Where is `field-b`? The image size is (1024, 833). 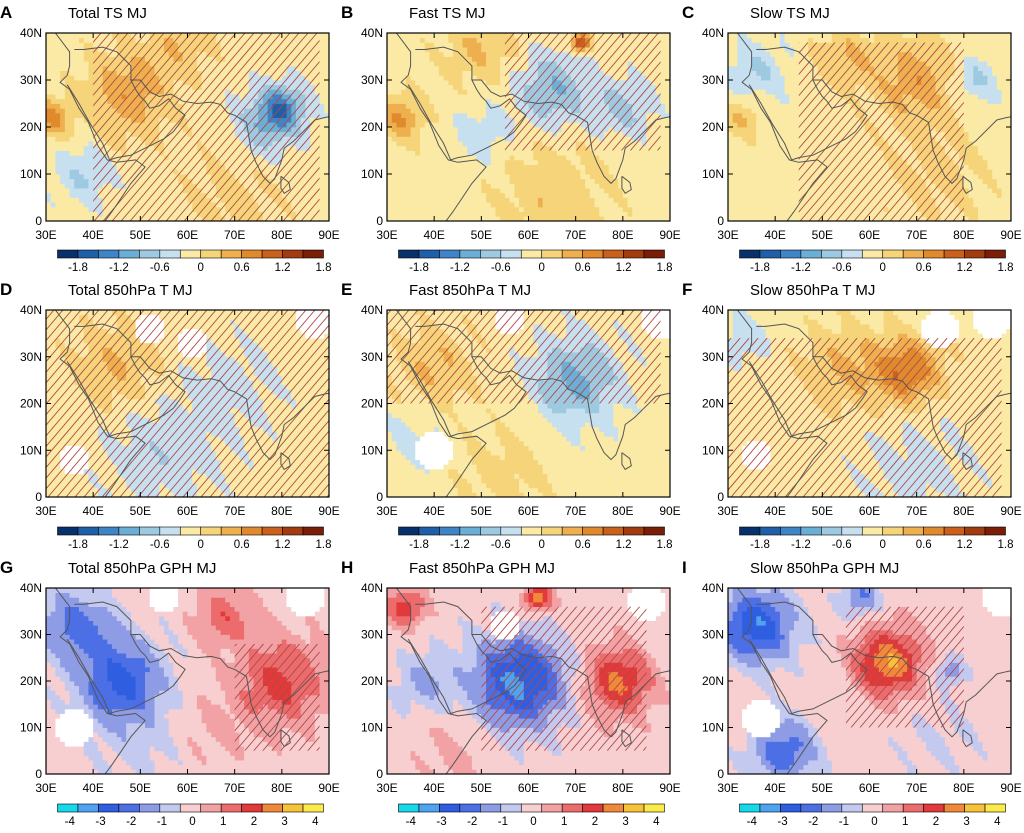
field-b is located at coordinates (529, 127).